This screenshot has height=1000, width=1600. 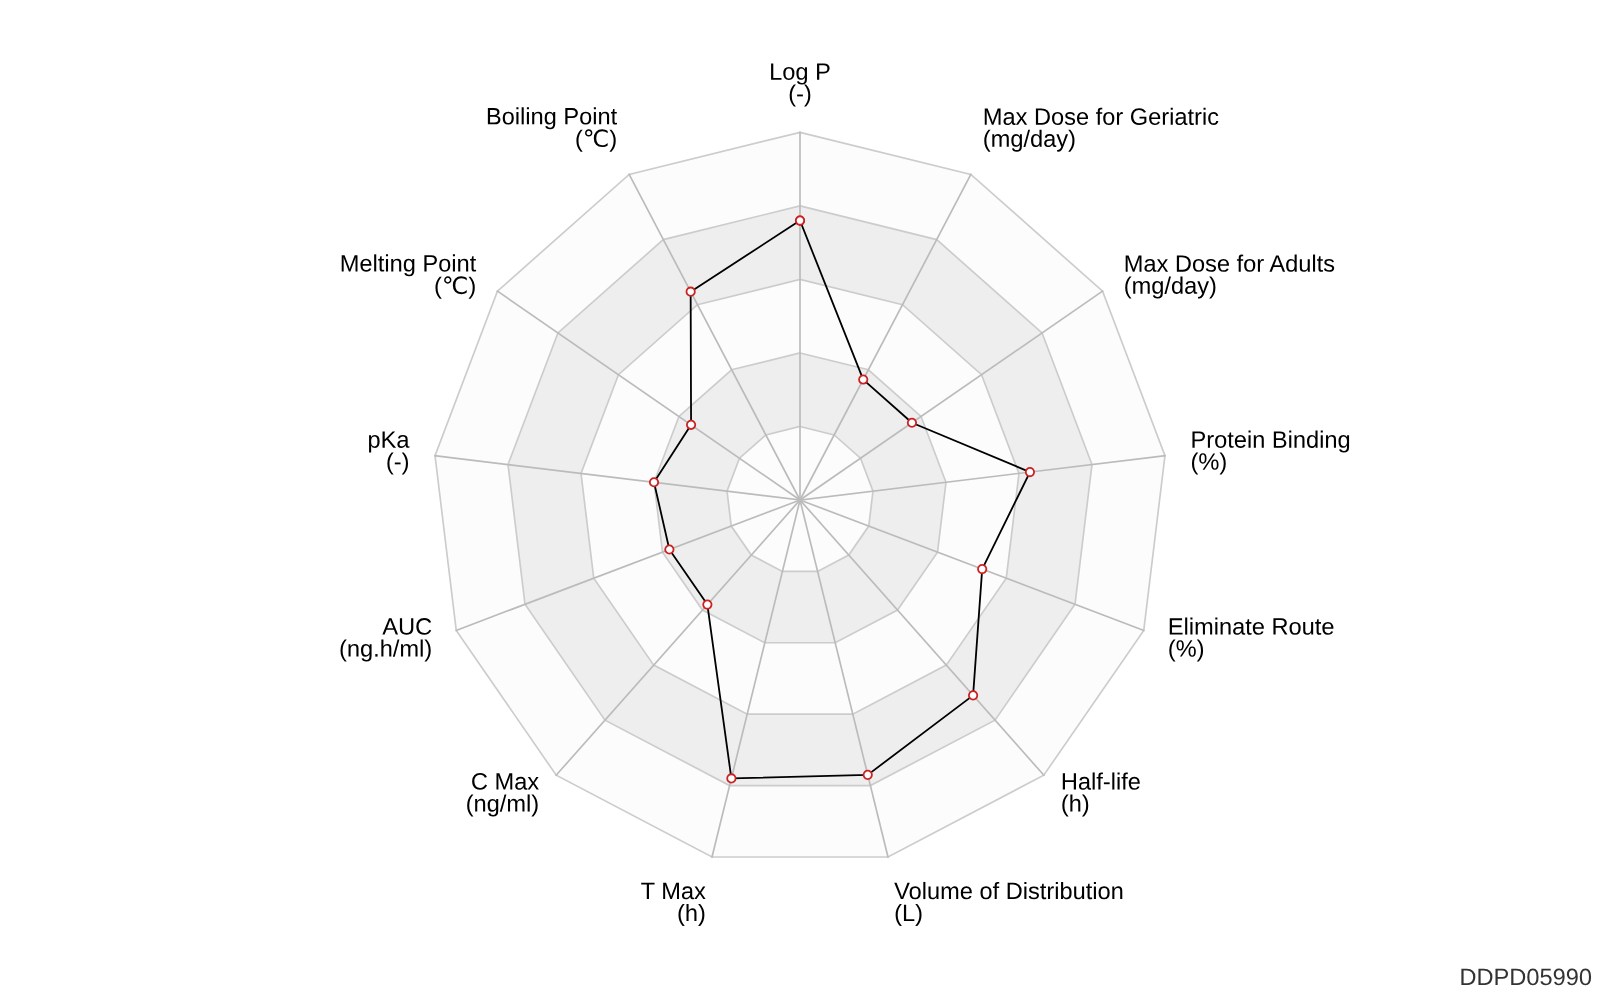 I want to click on spoke-label: Melting Point (℃), so click(x=409, y=276).